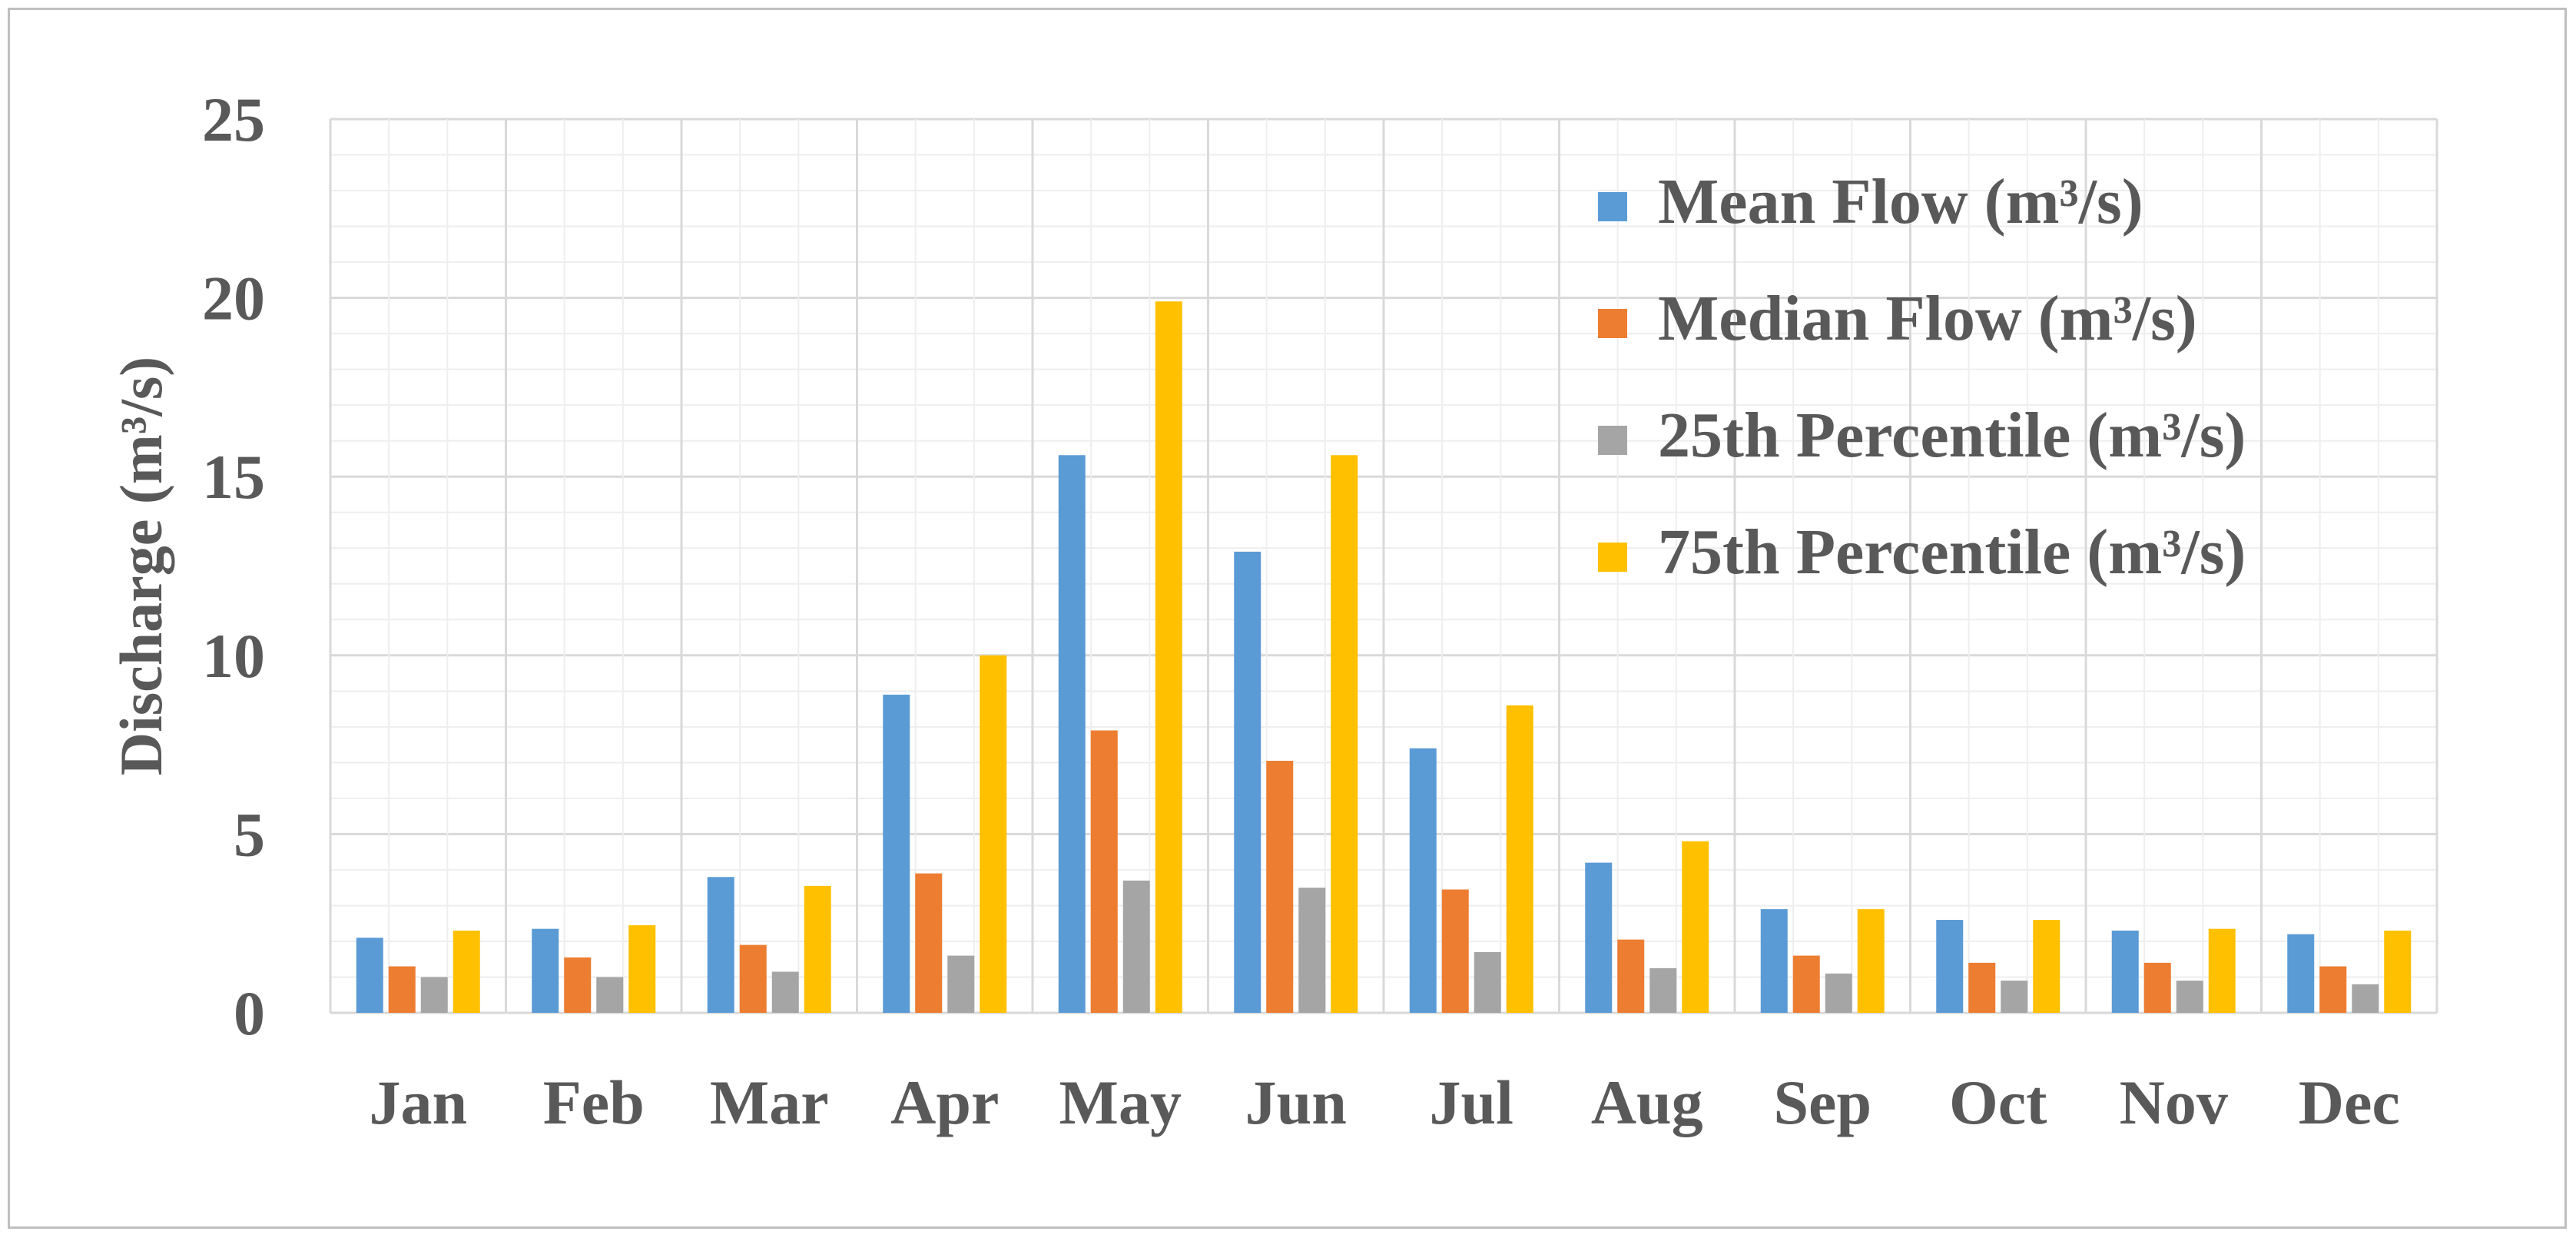  What do you see at coordinates (249, 834) in the screenshot?
I see `y-tick-label: 5` at bounding box center [249, 834].